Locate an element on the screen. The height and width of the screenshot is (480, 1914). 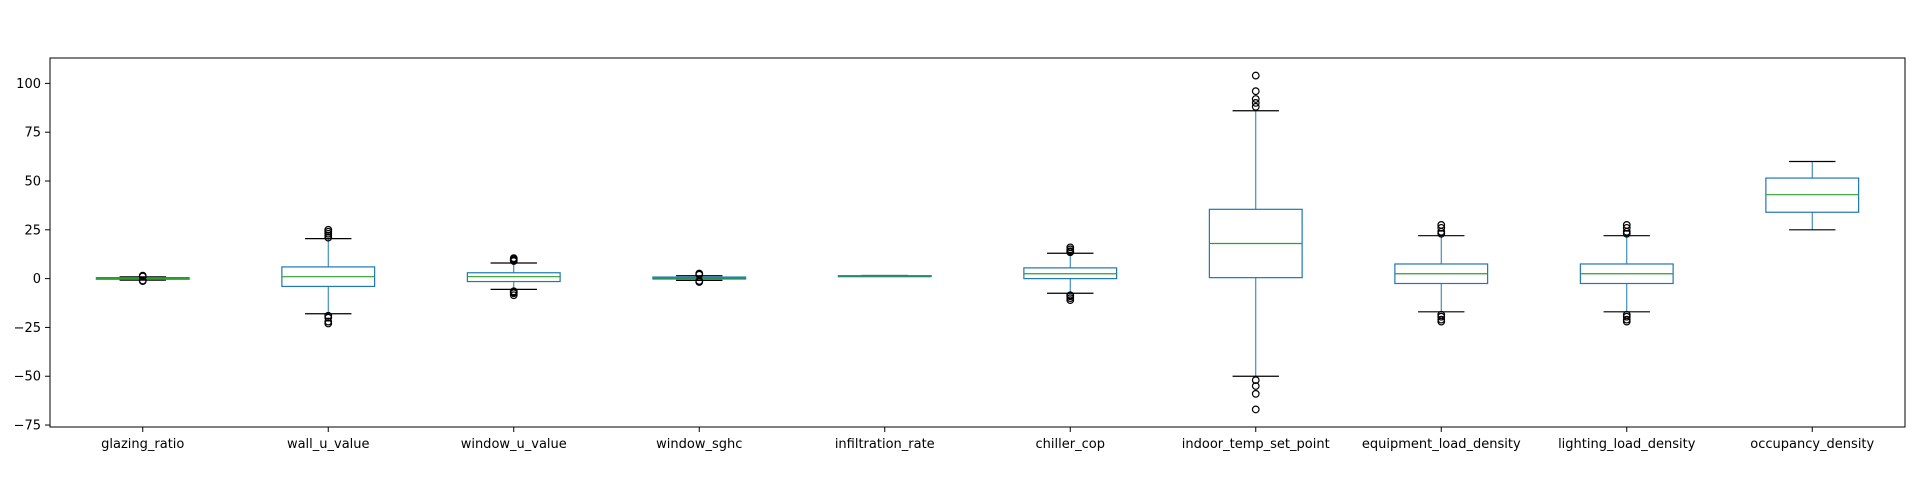
x-tick-label: occupancy_density is located at coordinates (1812, 444).